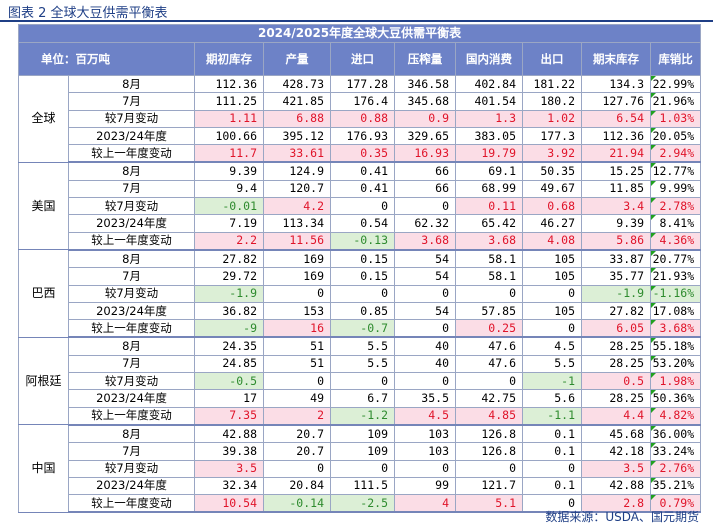  Describe the element at coordinates (489, 101) in the screenshot. I see `value-cell: 401.54` at that location.